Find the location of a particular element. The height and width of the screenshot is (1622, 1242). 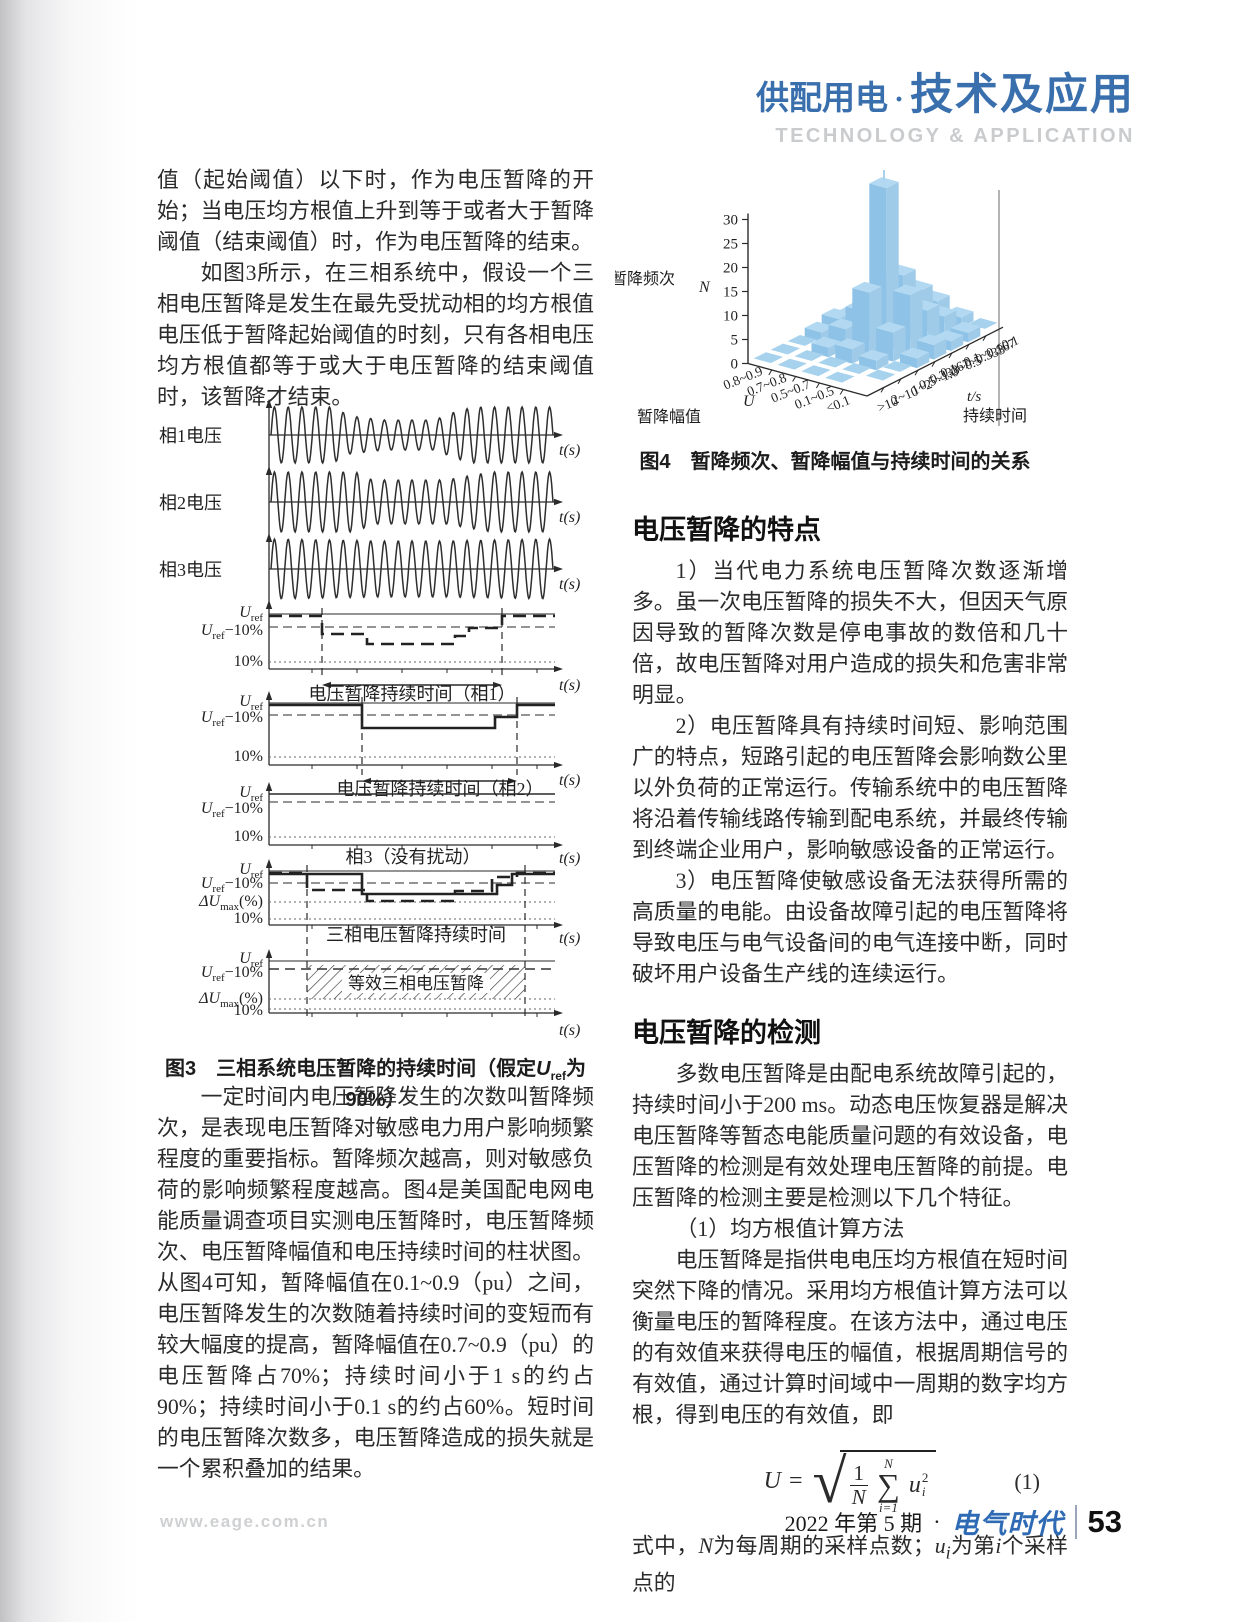

svg-text: 15 is located at coordinates (730, 293).